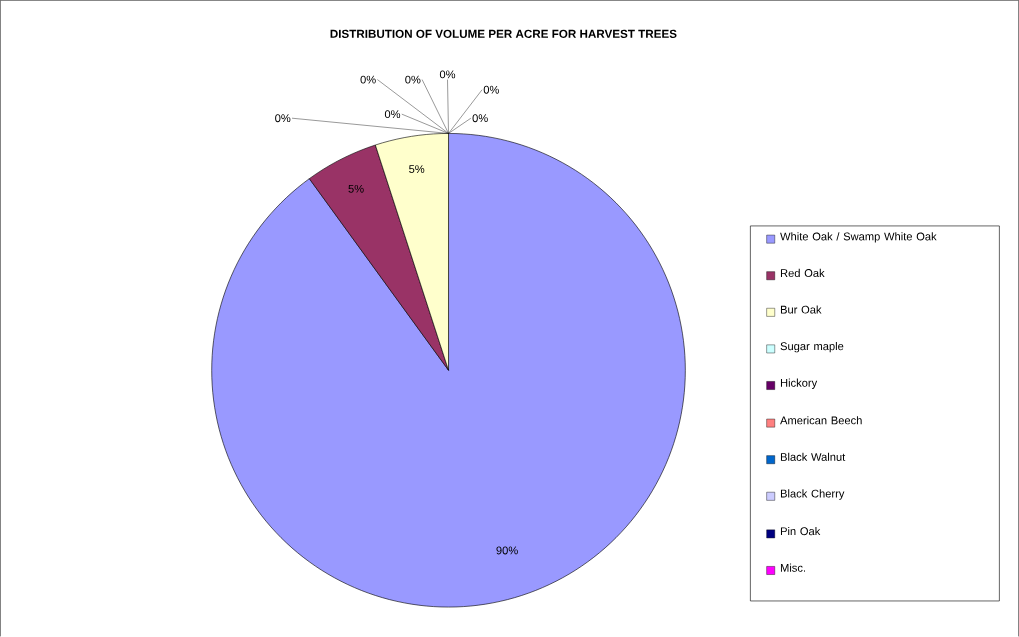 This screenshot has width=1019, height=637. Describe the element at coordinates (507, 550) in the screenshot. I see `data-label: 90%` at that location.